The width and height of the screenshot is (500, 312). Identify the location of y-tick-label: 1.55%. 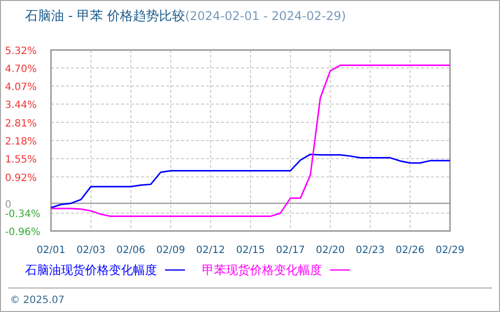
(21, 160).